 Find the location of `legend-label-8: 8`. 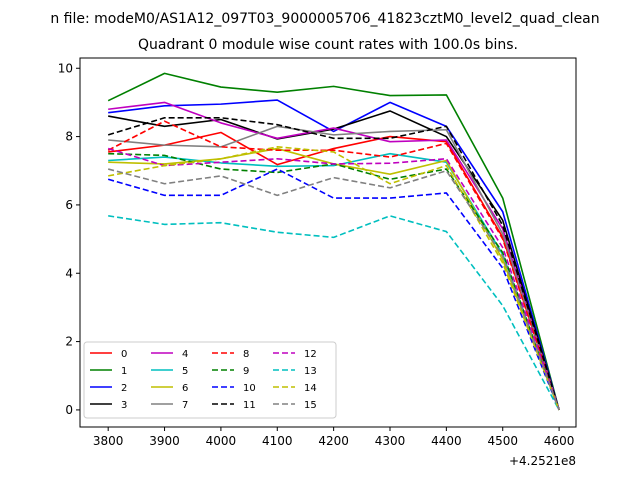

legend-label-8: 8 is located at coordinates (246, 354).